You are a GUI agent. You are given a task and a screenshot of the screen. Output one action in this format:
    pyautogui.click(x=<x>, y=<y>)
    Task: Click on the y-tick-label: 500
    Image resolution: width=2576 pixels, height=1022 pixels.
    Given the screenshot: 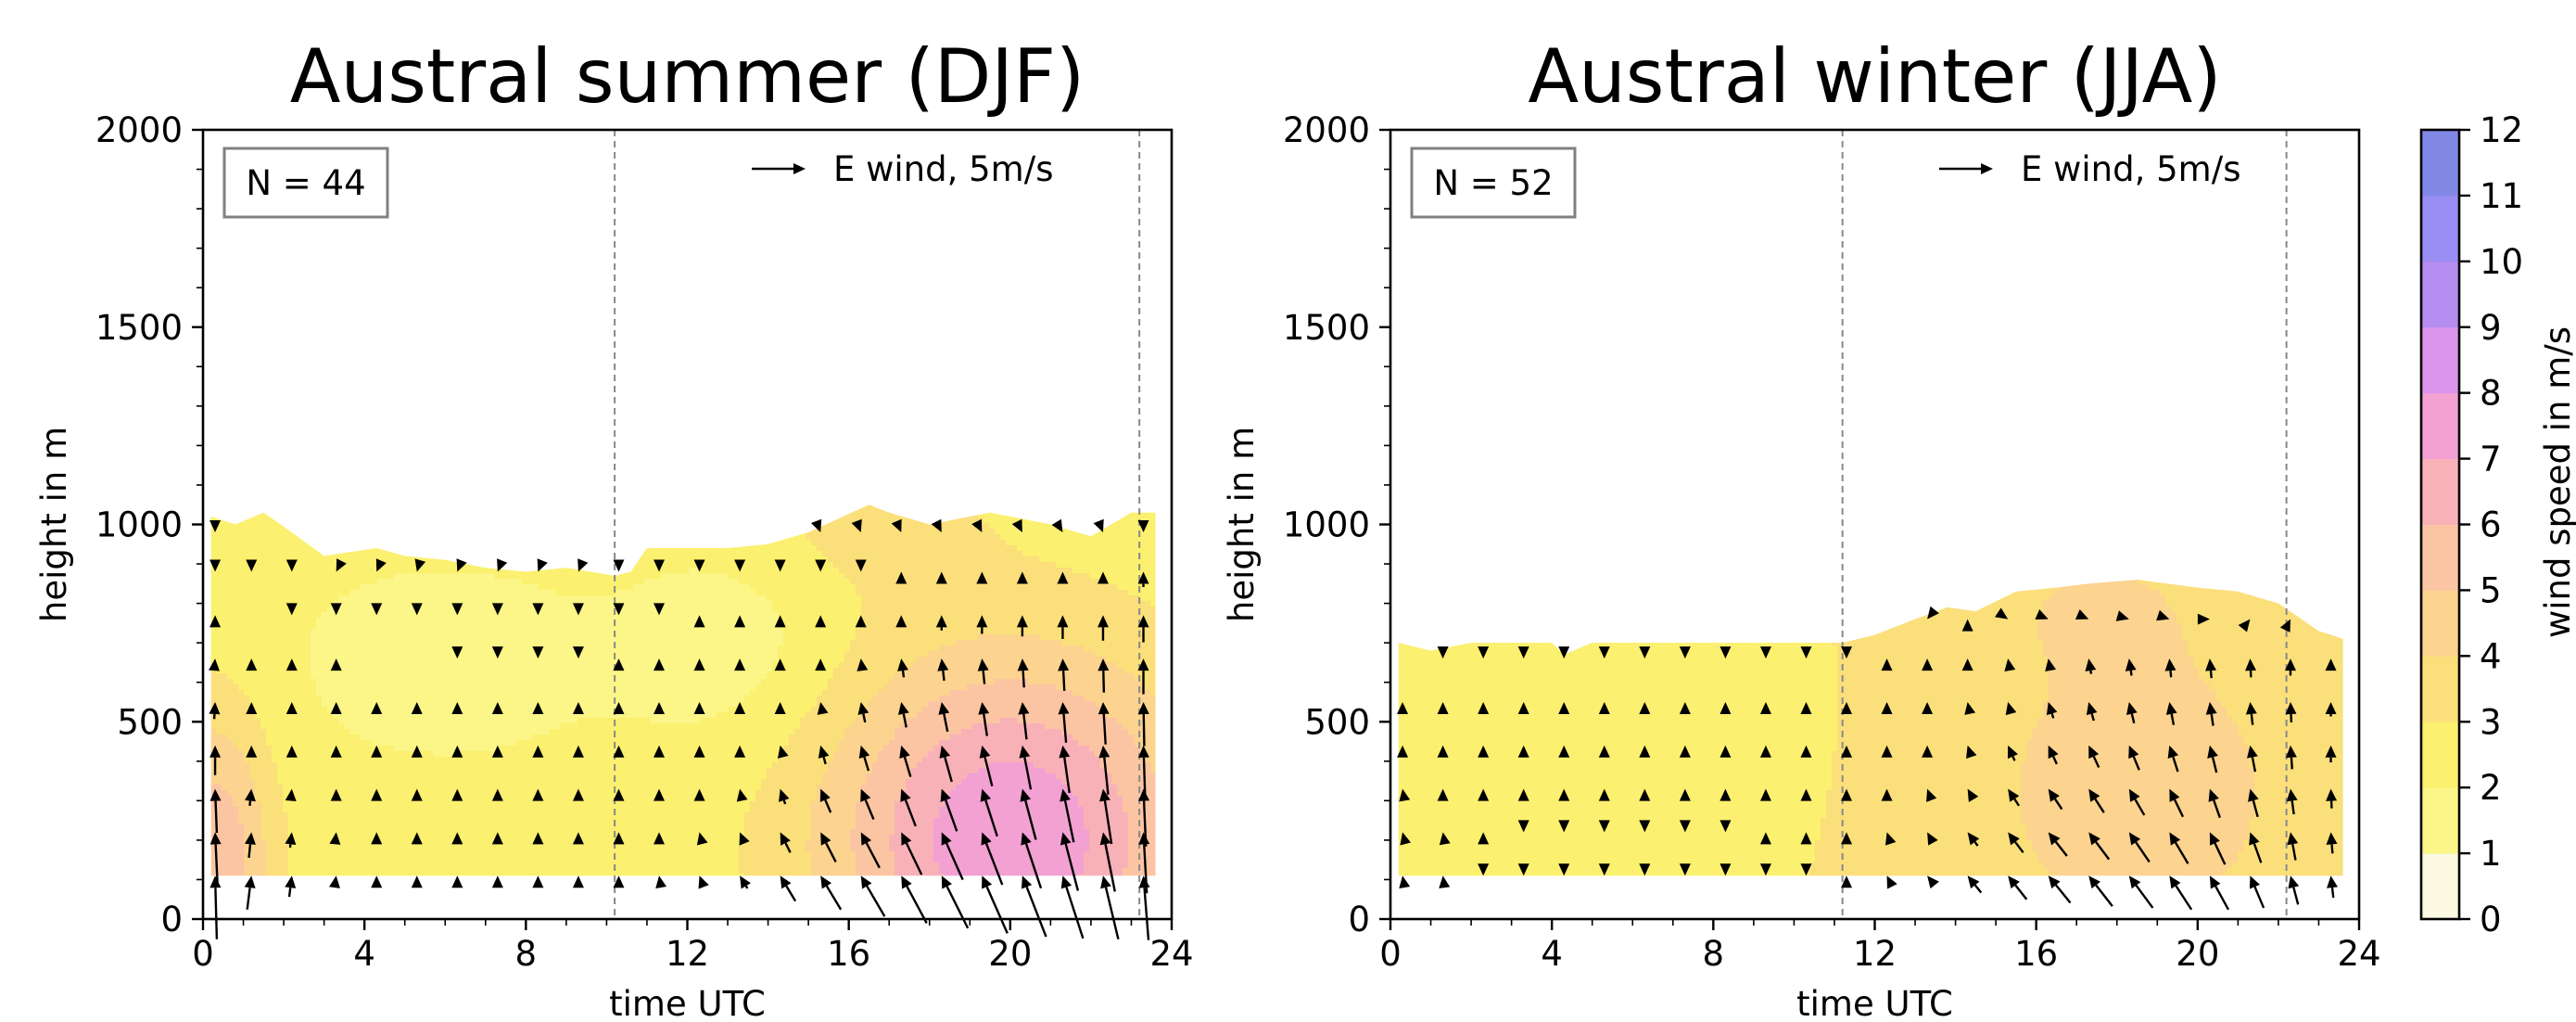 What is the action you would take?
    pyautogui.click(x=150, y=722)
    